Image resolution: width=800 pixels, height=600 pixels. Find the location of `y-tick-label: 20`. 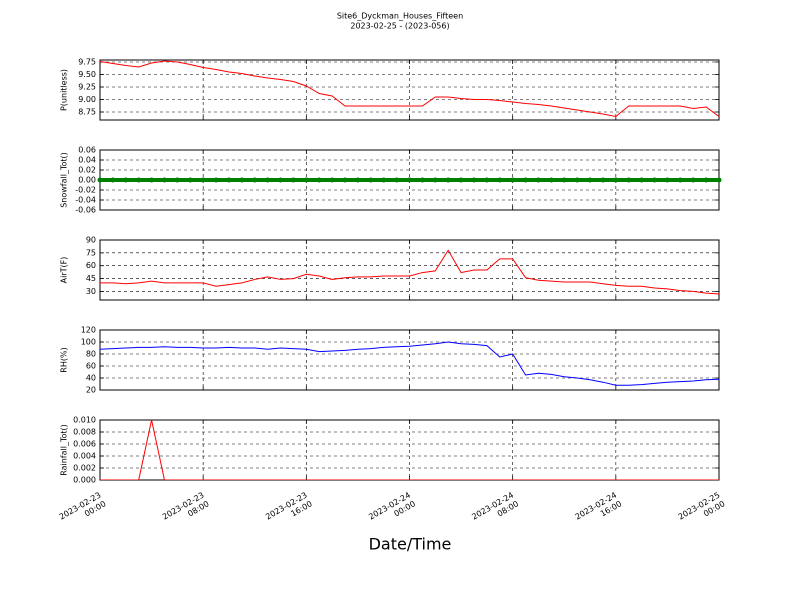

y-tick-label: 20 is located at coordinates (91, 390).